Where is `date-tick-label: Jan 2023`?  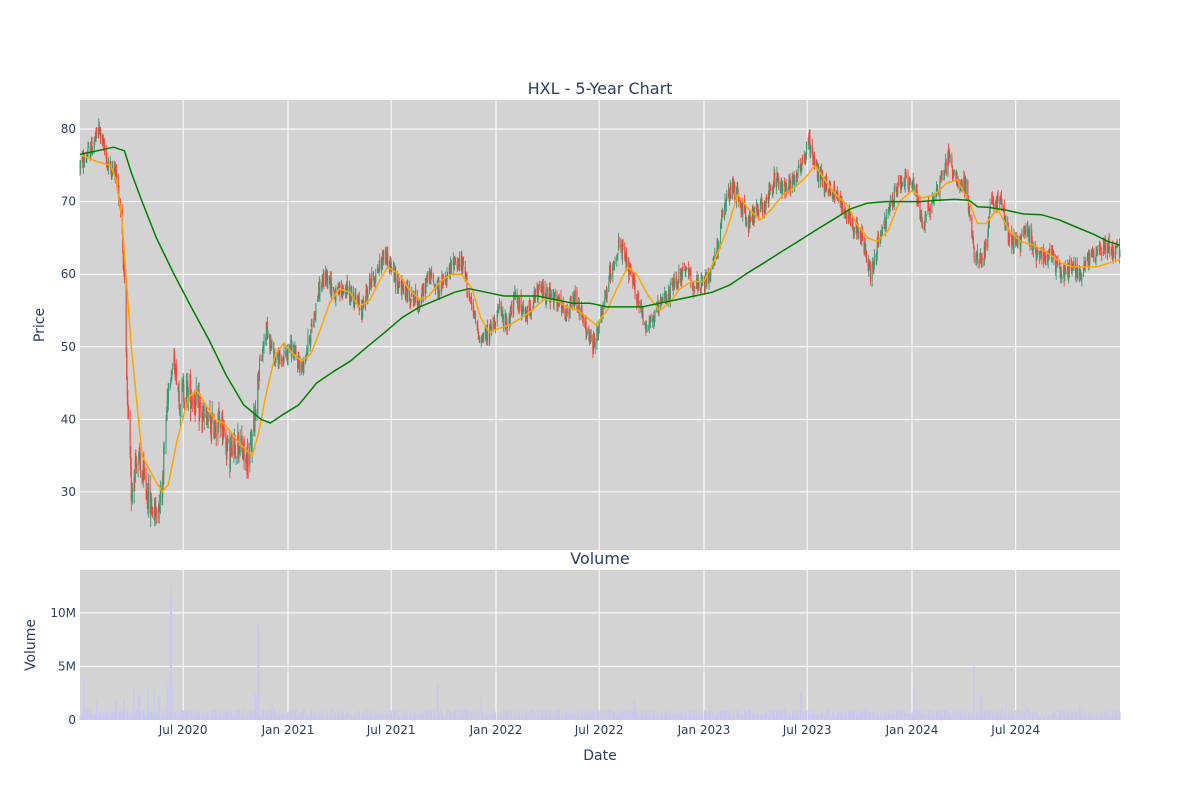 date-tick-label: Jan 2023 is located at coordinates (704, 730).